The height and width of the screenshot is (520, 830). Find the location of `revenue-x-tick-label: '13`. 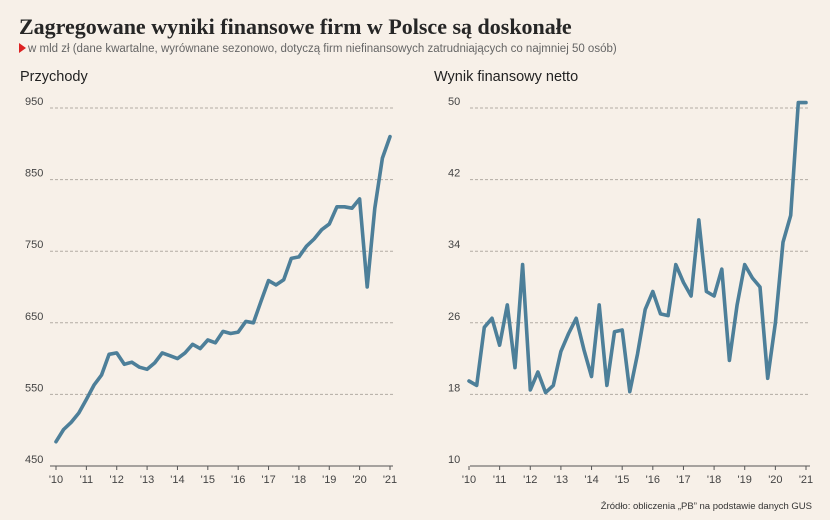

revenue-x-tick-label: '13 is located at coordinates (147, 480).